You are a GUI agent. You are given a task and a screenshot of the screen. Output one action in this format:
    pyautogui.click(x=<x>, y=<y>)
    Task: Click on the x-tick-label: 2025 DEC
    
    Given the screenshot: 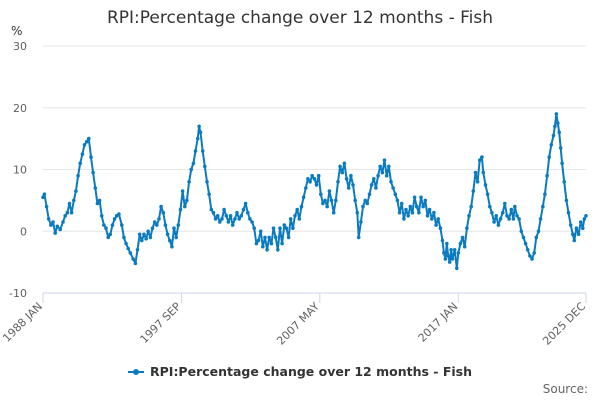 What is the action you would take?
    pyautogui.click(x=564, y=324)
    